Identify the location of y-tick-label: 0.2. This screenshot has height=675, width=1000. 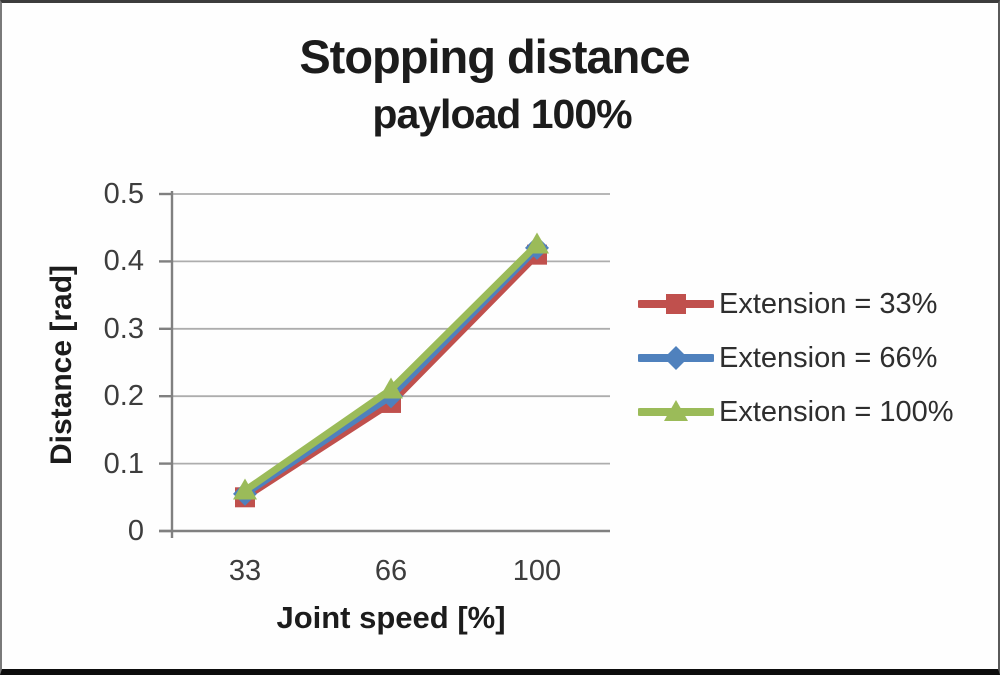
(123, 396).